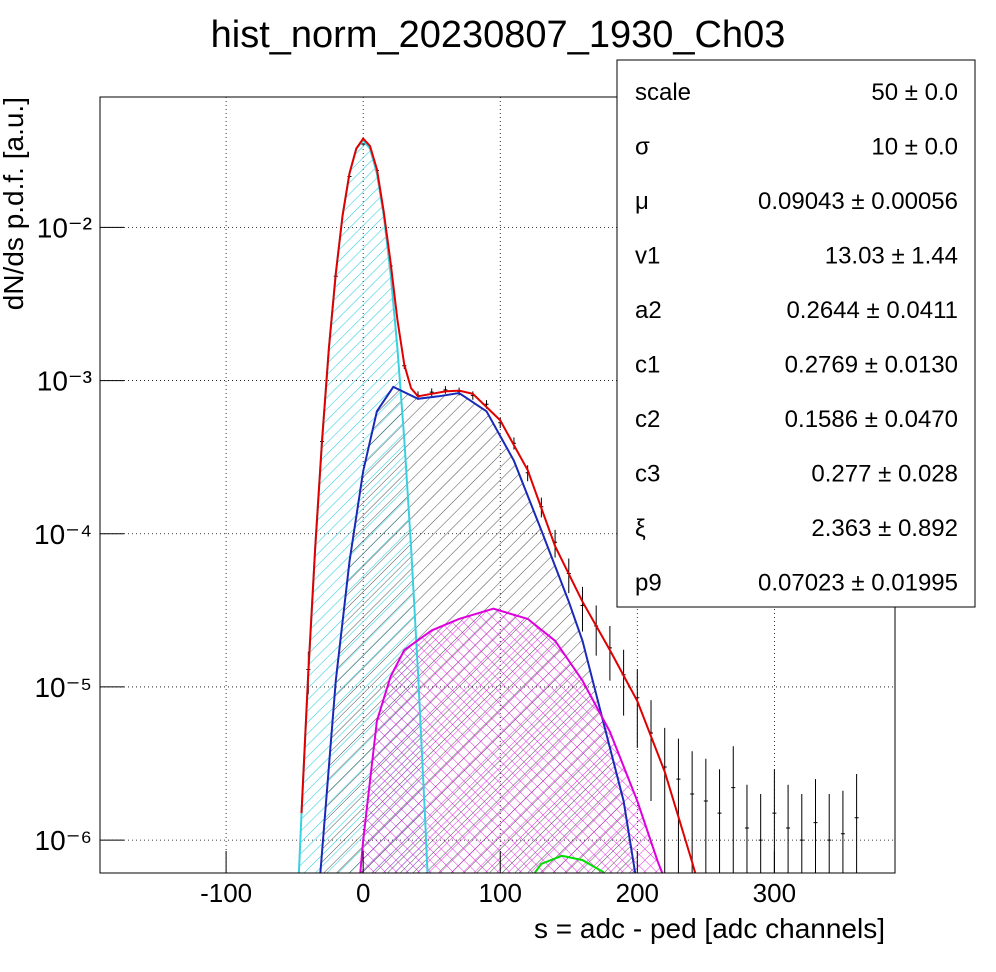 The image size is (996, 972). I want to click on y-axis-label: dN/ds p.d.f. [a.u.], so click(14, 203).